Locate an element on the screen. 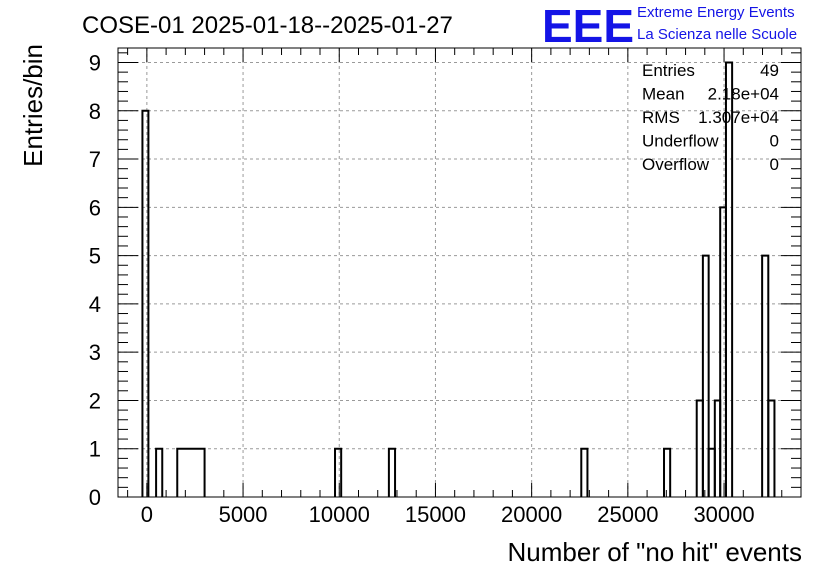  y-tick-label: 7 is located at coordinates (95, 159).